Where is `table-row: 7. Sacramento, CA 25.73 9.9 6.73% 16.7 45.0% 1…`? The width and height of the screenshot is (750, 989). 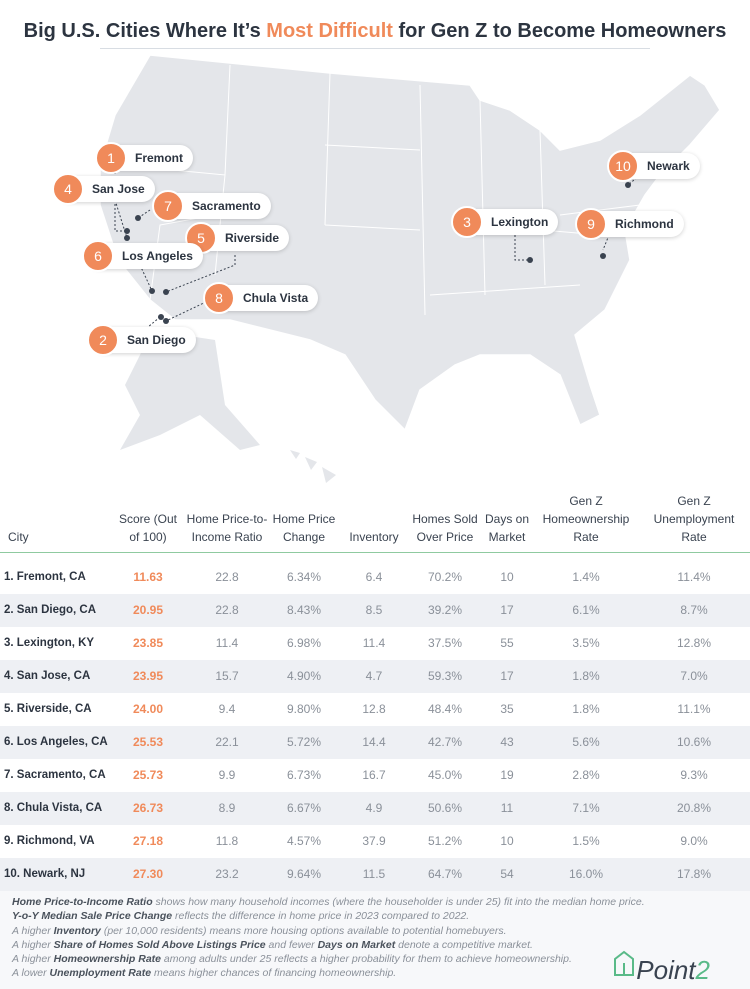
table-row: 7. Sacramento, CA 25.73 9.9 6.73% 16.7 45.0% 1… is located at coordinates (375, 775).